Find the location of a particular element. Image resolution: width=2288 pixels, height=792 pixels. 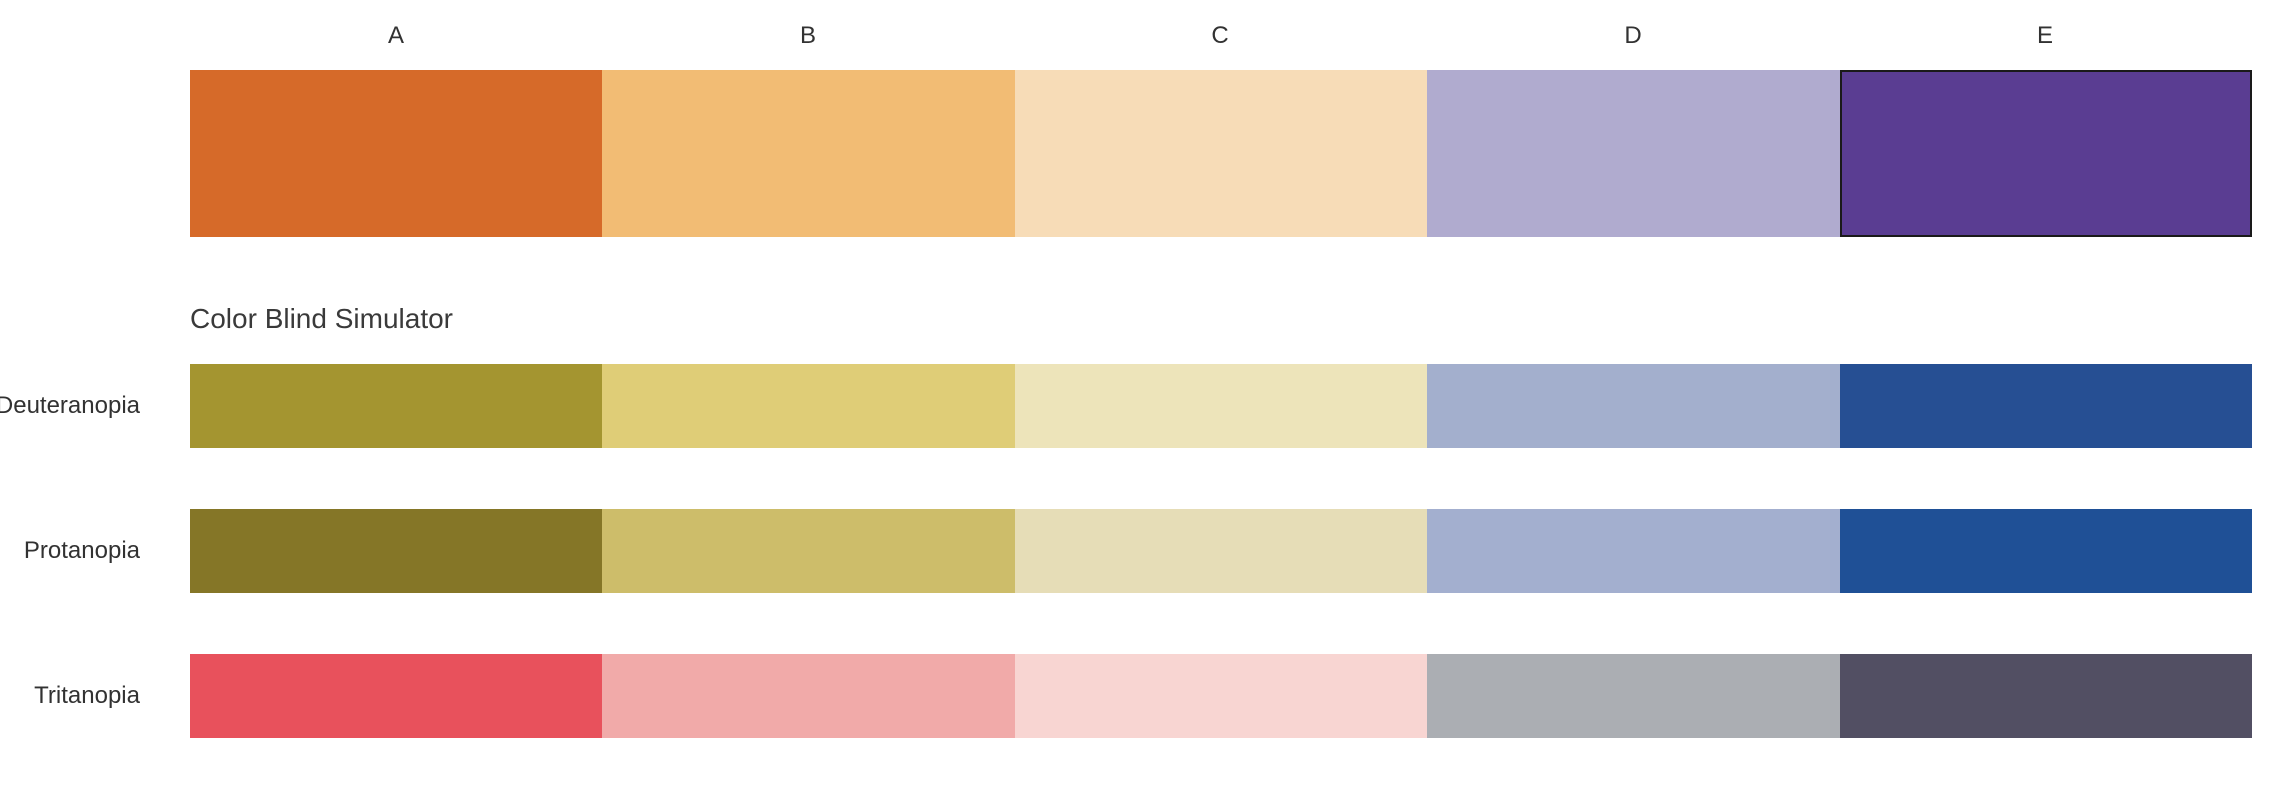

column-header-d: D is located at coordinates (1633, 35).